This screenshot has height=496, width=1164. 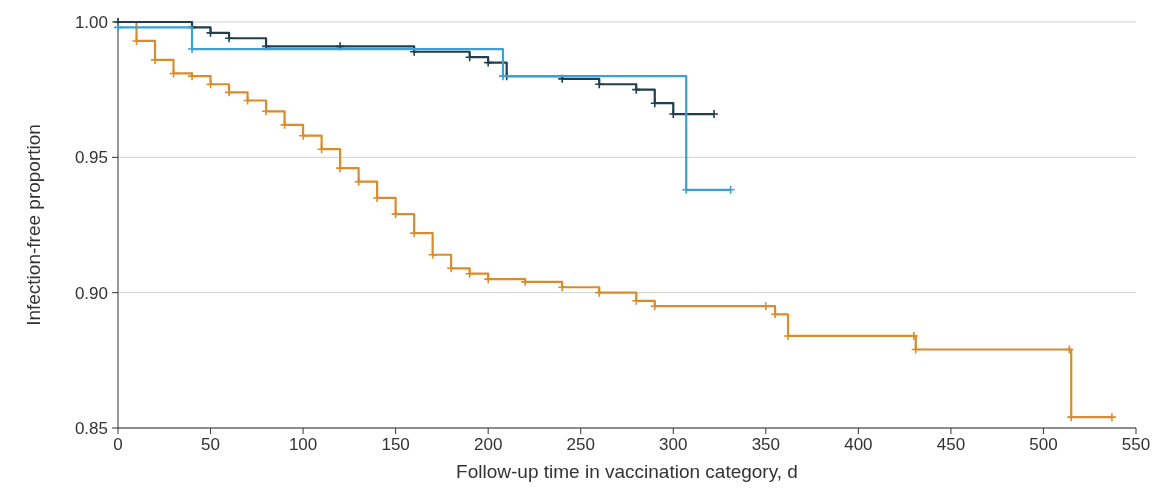 I want to click on x-tick-label: 400, so click(x=858, y=444).